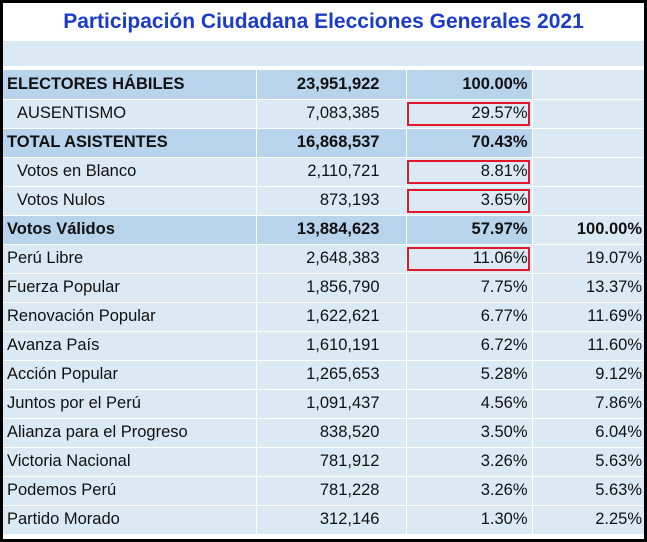  Describe the element at coordinates (330, 200) in the screenshot. I see `row-value: 873,193` at that location.